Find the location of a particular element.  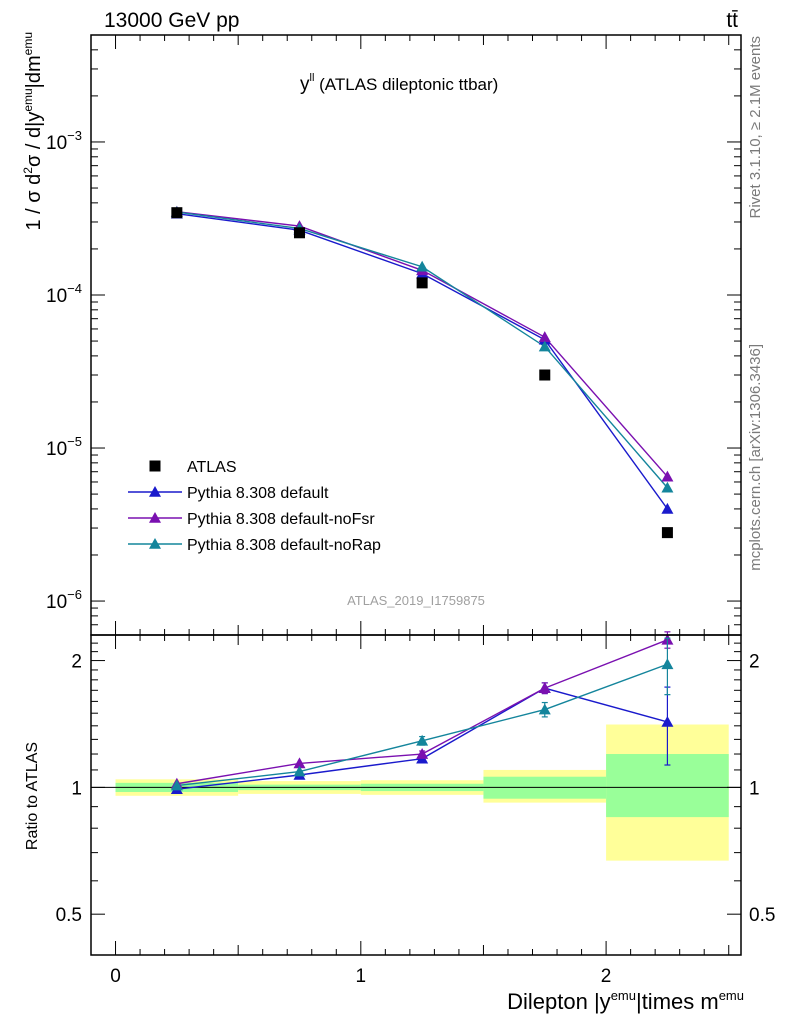

main-y-axis-label: 1 / σ d2σ / d|yemu|dmemu is located at coordinates (33, 131).